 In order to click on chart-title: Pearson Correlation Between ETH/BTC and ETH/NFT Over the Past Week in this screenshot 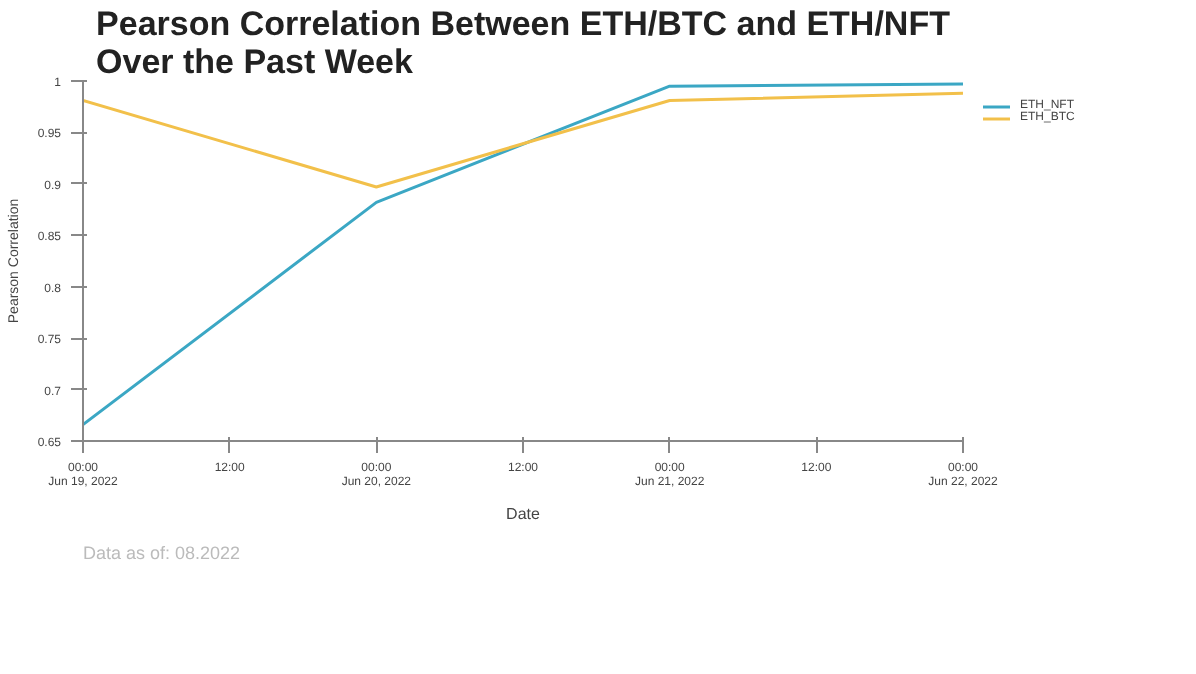, I will do `click(524, 43)`.